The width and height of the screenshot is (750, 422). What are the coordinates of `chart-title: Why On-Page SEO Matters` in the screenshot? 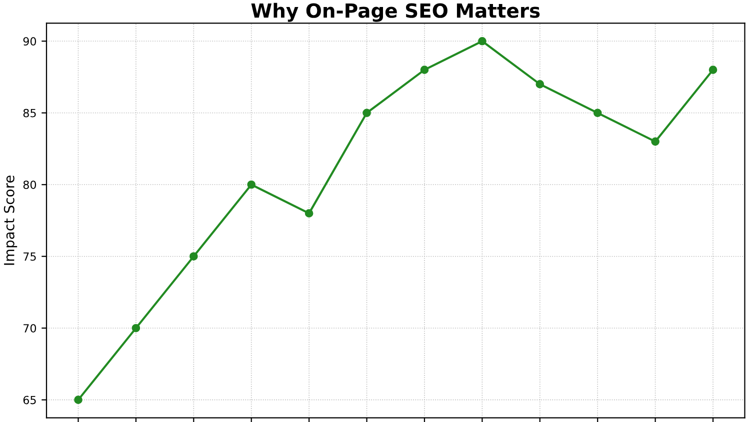 It's located at (395, 12).